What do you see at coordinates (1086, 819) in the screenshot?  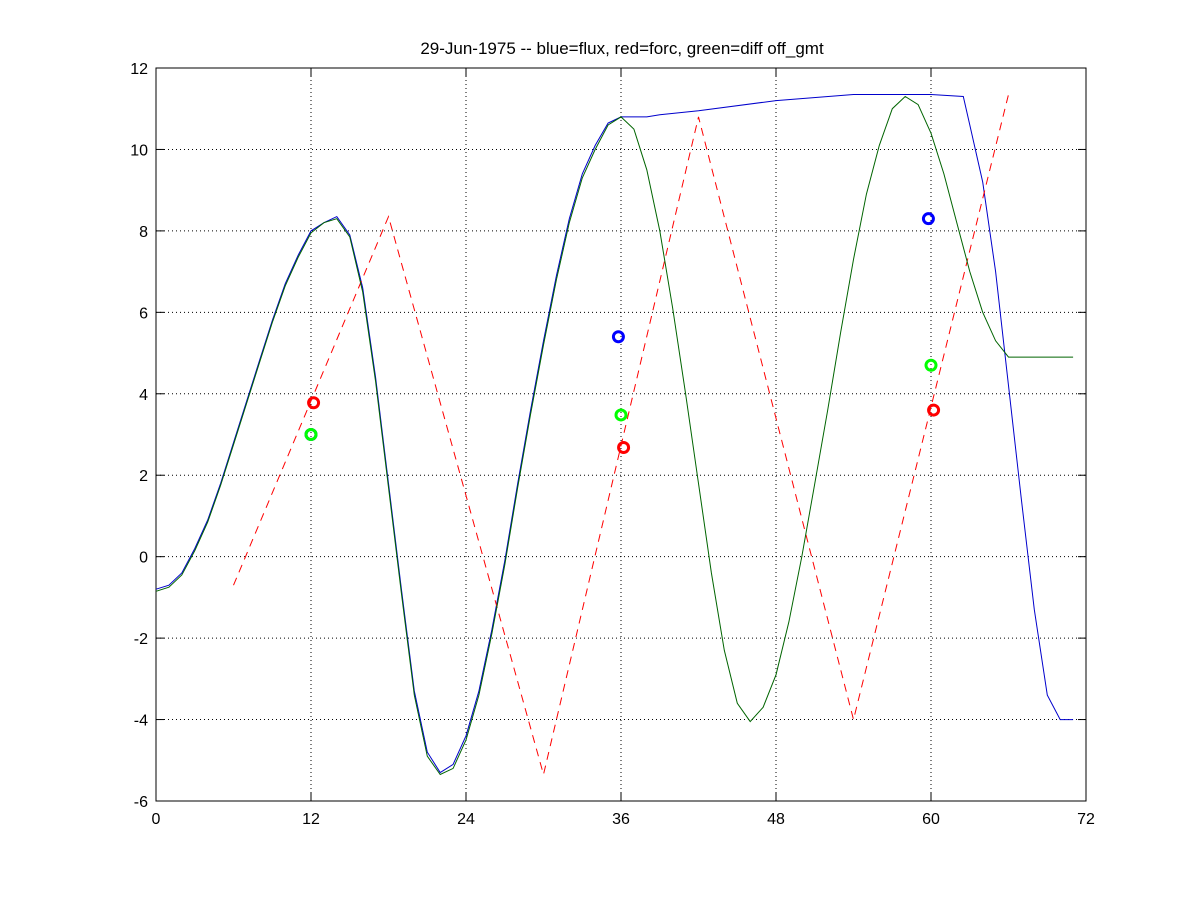 I see `x-tick-label: 72` at bounding box center [1086, 819].